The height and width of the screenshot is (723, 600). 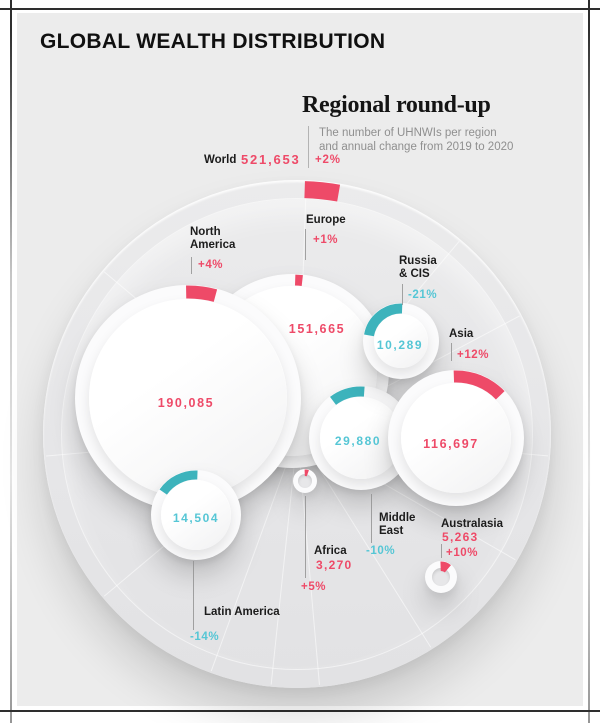 What do you see at coordinates (462, 553) in the screenshot?
I see `change-australasia: +10%` at bounding box center [462, 553].